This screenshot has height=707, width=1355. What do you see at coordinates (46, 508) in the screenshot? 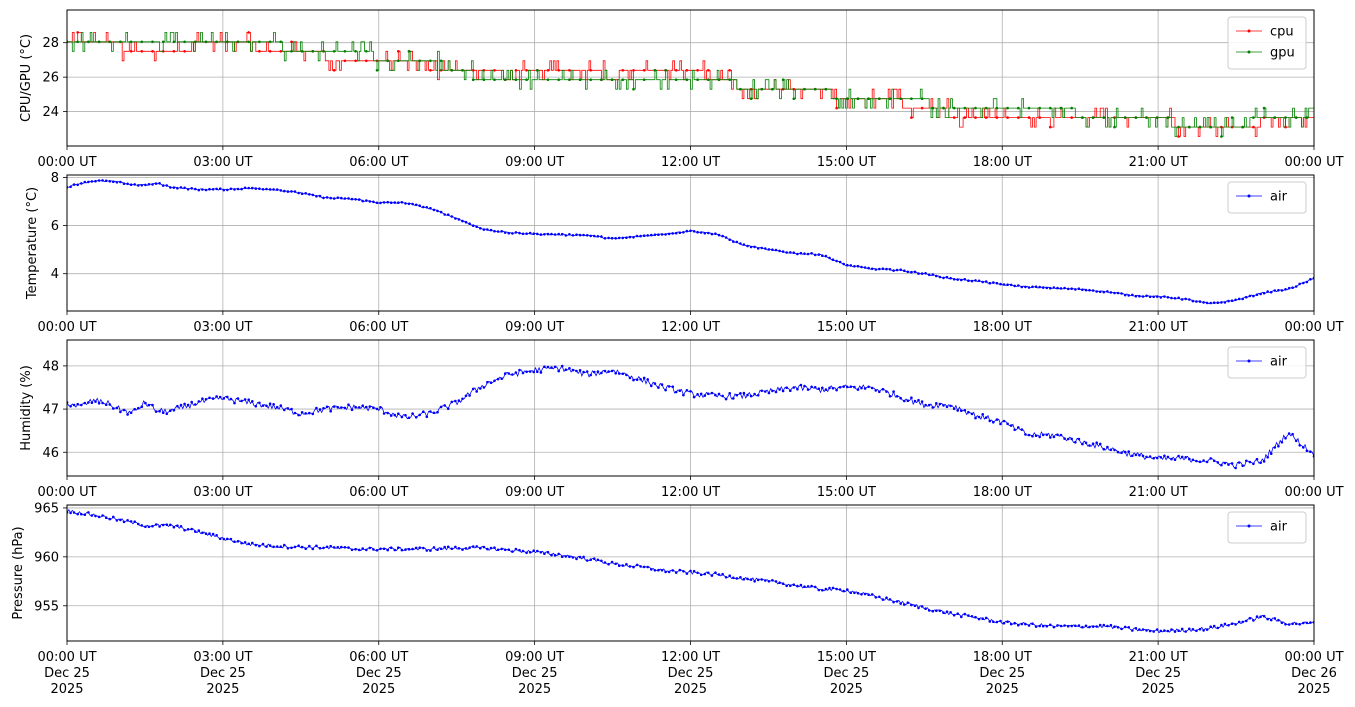
I see `y-tick-label: 965` at bounding box center [46, 508].